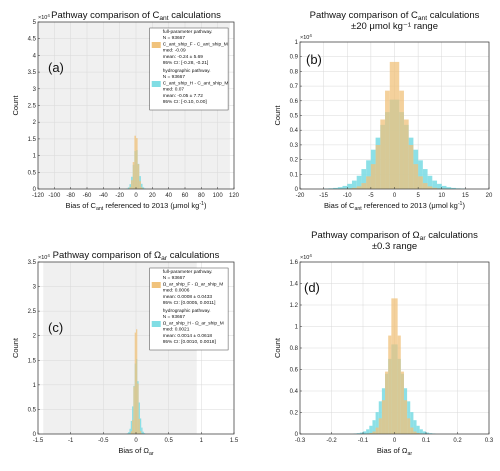 This screenshot has width=500, height=471. Describe the element at coordinates (294, 87) in the screenshot. I see `y-tick-label: 0.7` at that location.